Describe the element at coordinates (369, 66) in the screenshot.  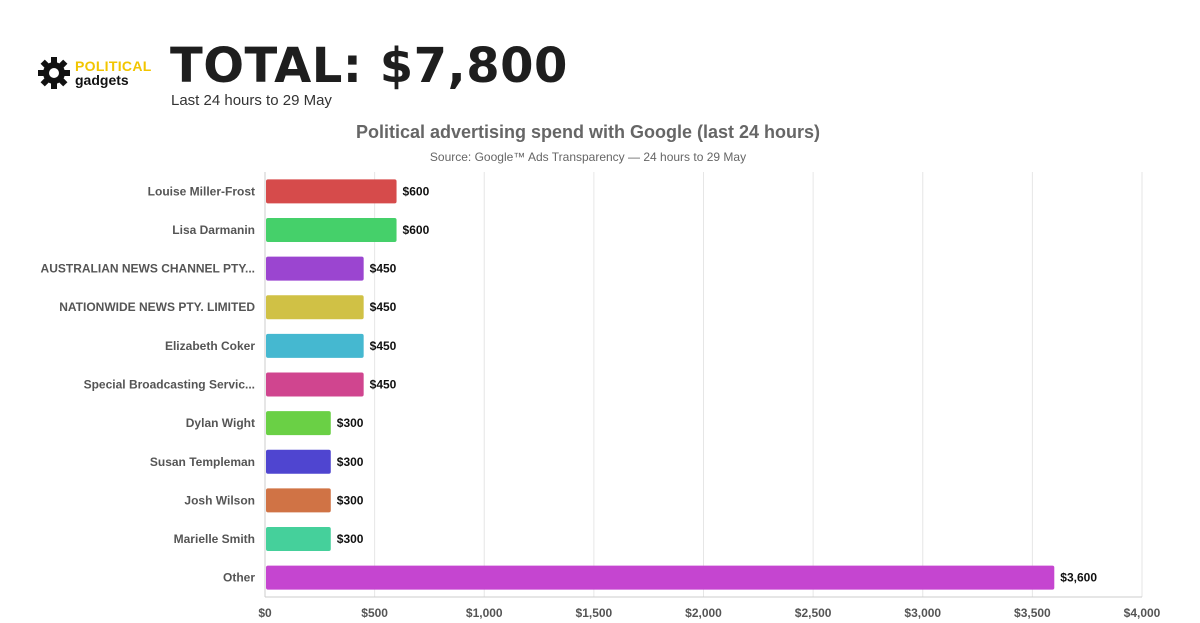
I see `total-heading: TOTAL: $7,800` at that location.